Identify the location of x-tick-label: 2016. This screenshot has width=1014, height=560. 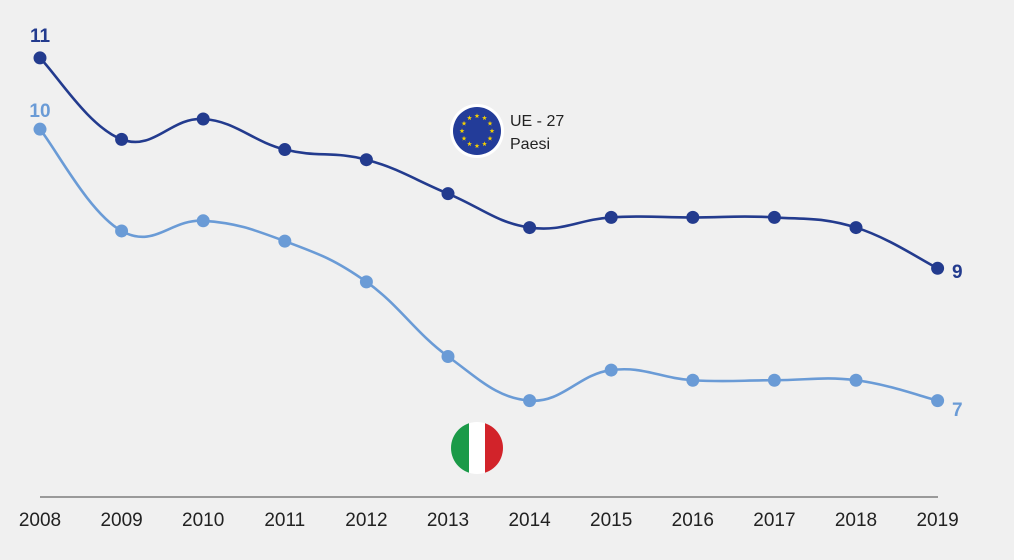
(693, 520).